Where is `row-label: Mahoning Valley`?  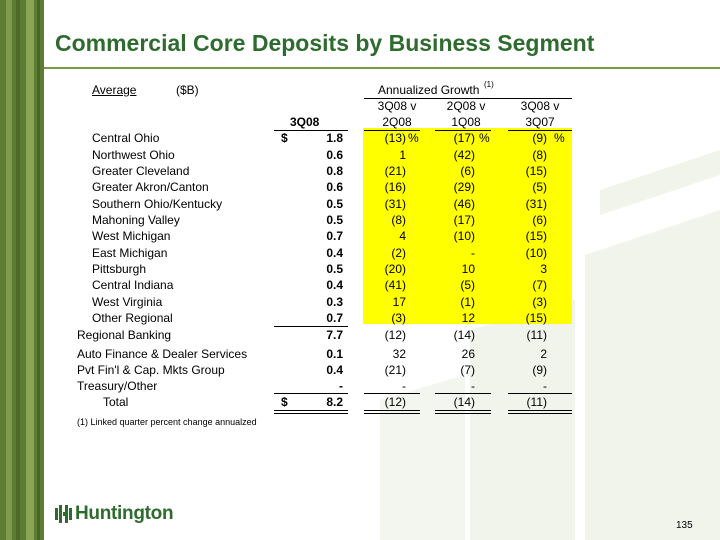
row-label: Mahoning Valley is located at coordinates (136, 220).